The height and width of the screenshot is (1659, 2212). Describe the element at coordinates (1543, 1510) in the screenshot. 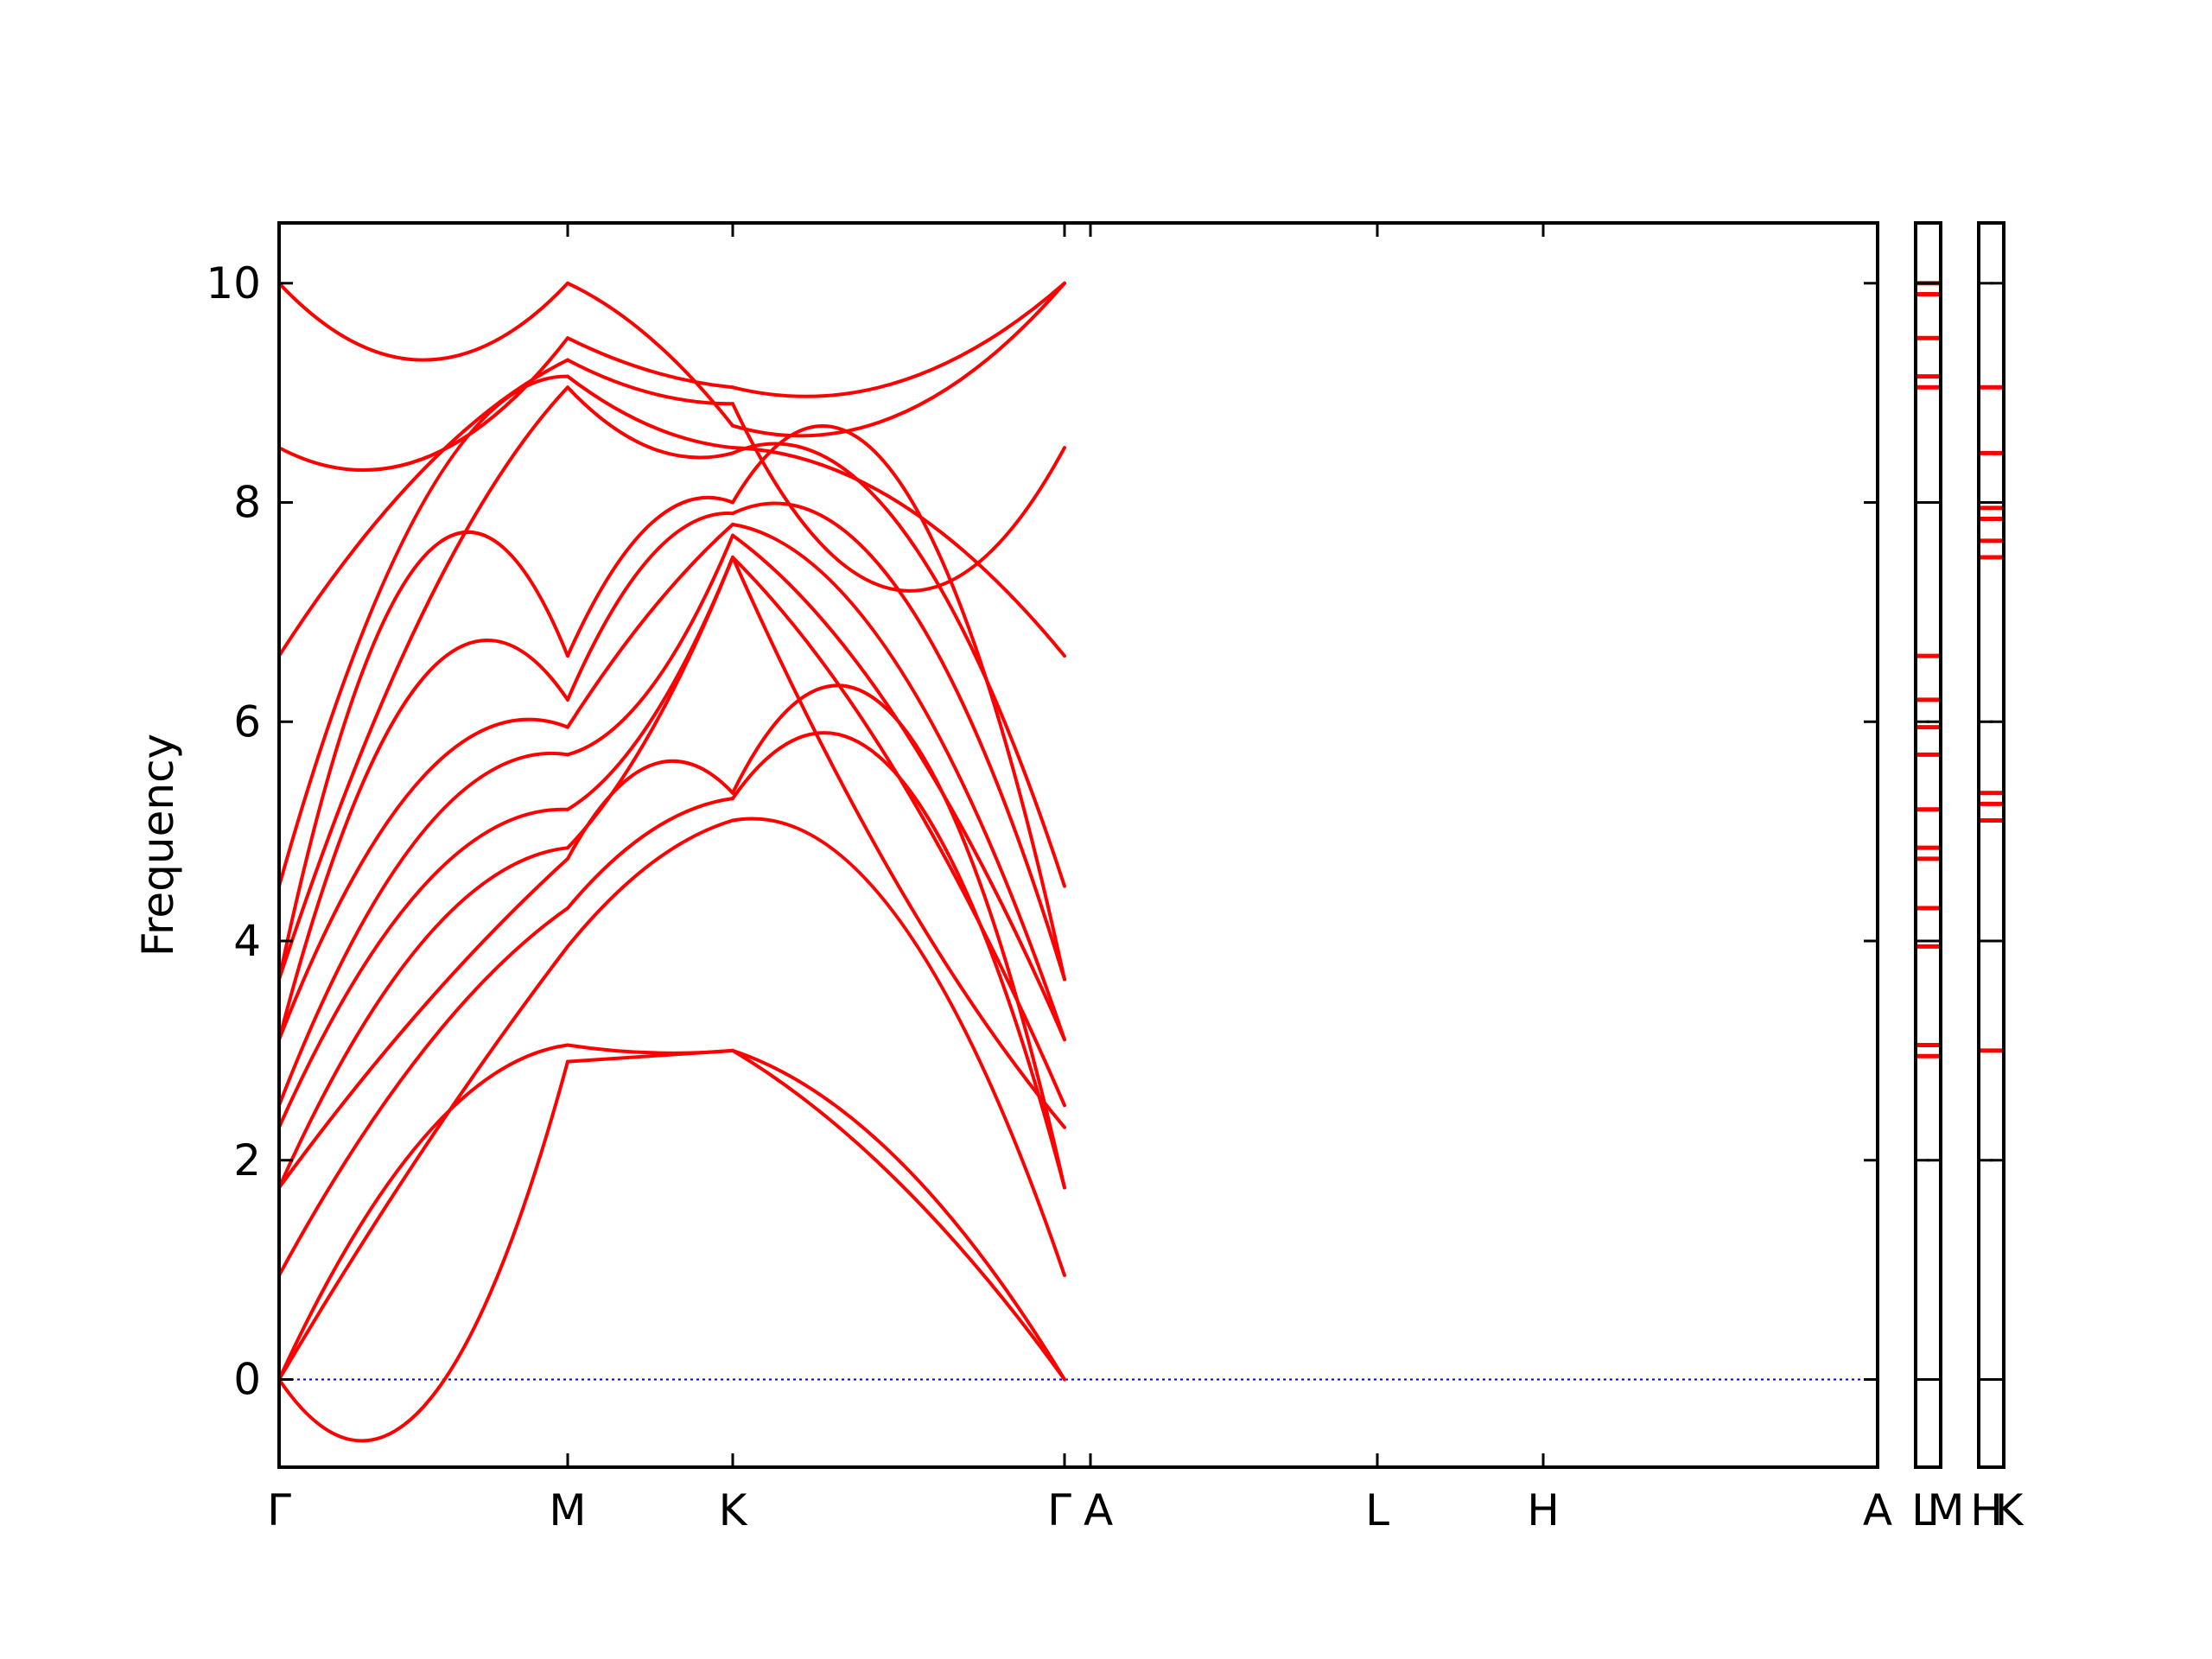

I see `x-tick-label: H` at that location.